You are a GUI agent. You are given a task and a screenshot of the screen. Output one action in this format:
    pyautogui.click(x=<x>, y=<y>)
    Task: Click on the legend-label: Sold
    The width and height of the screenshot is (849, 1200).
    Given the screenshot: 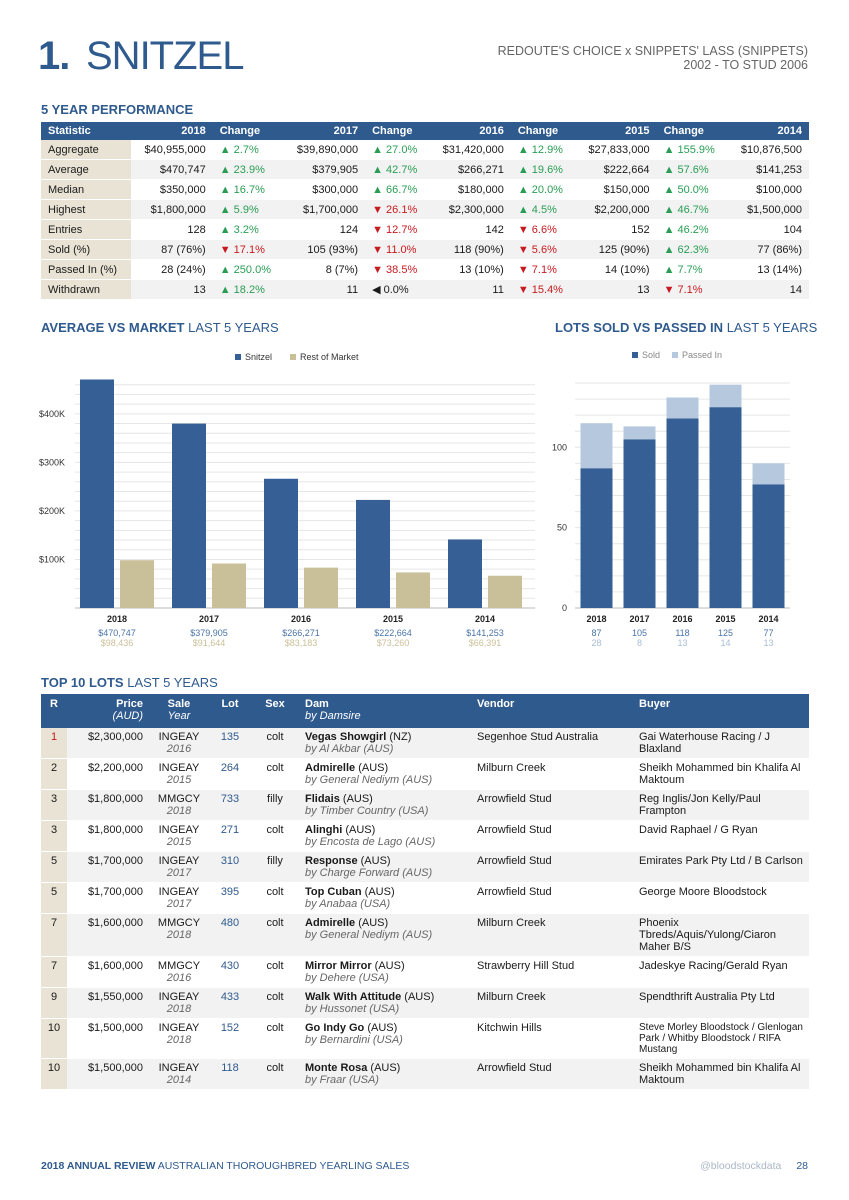 What is the action you would take?
    pyautogui.click(x=651, y=355)
    